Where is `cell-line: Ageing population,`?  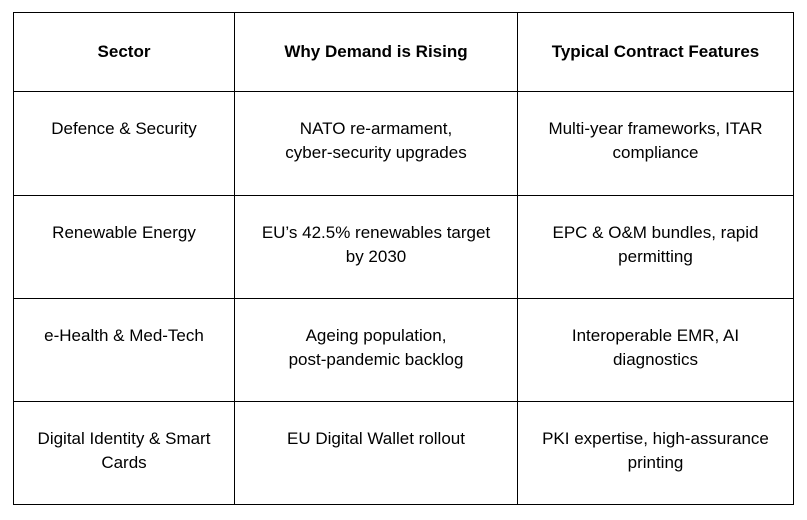 cell-line: Ageing population, is located at coordinates (376, 335).